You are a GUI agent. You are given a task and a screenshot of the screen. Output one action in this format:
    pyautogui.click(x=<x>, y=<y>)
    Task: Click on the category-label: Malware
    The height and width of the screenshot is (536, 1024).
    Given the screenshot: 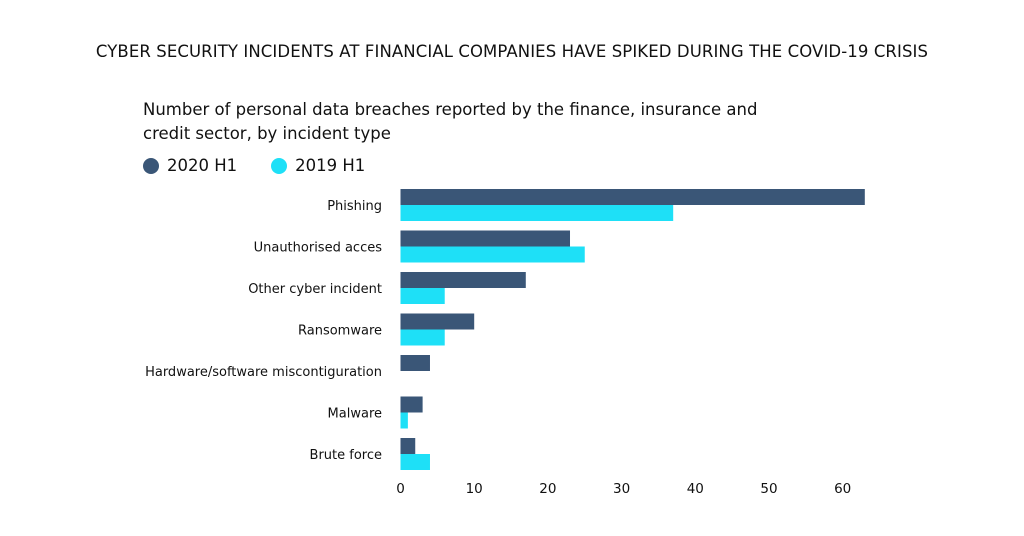 What is the action you would take?
    pyautogui.click(x=355, y=414)
    